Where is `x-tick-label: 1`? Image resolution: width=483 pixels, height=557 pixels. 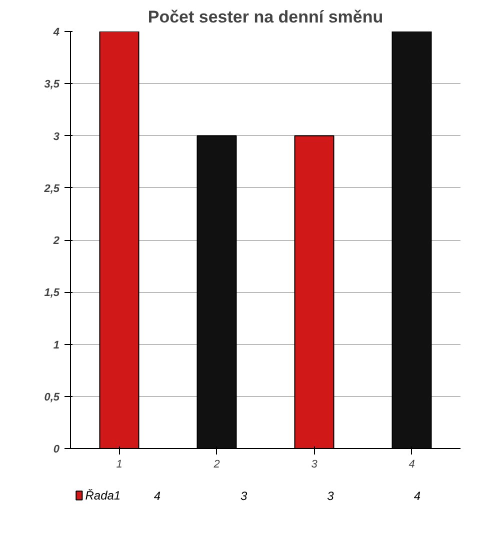
x-tick-label: 1 is located at coordinates (119, 464).